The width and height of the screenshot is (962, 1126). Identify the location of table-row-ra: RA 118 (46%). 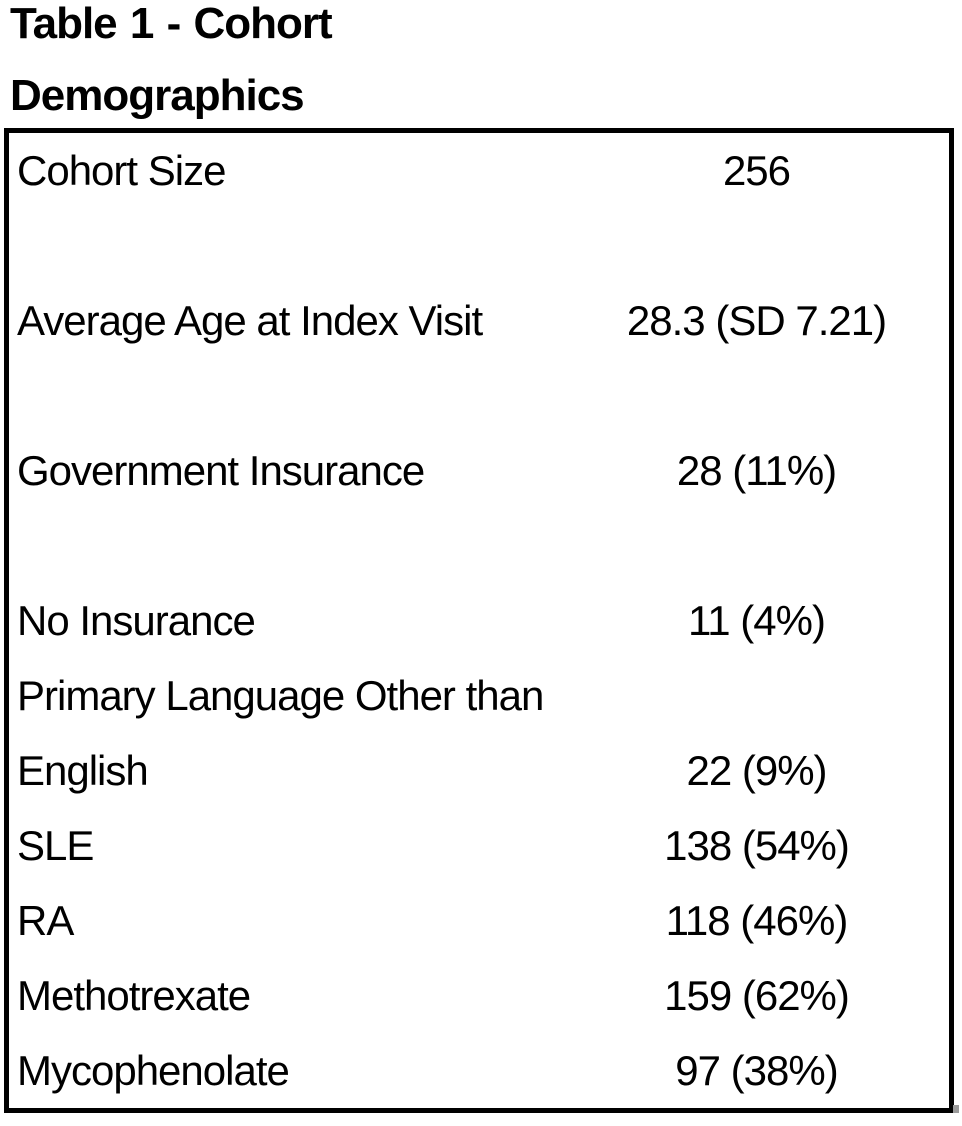
(479, 920).